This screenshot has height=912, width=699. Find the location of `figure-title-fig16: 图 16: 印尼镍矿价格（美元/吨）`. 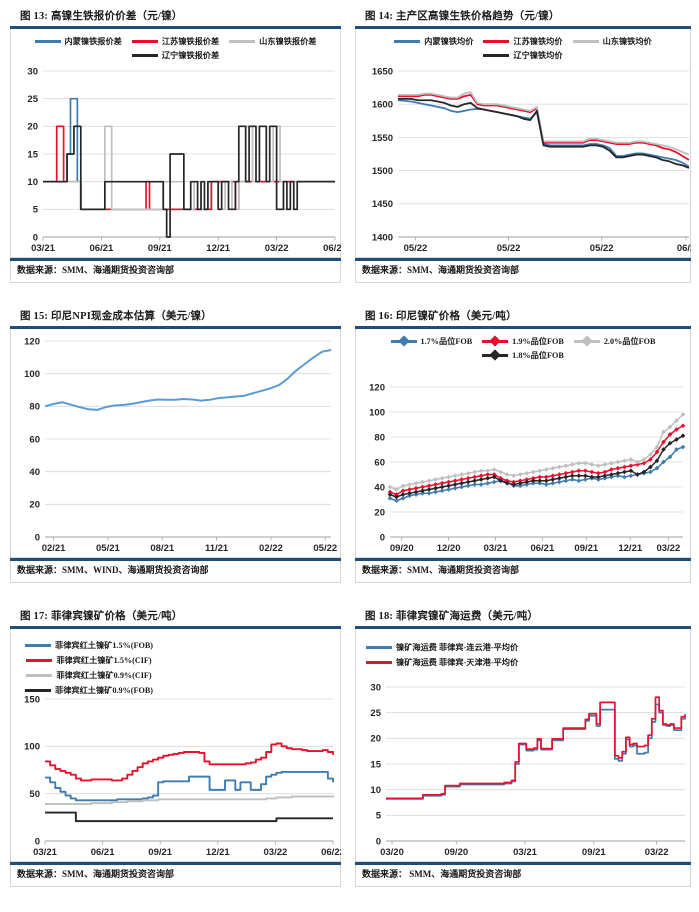

figure-title-fig16: 图 16: 印尼镍矿价格（美元/吨） is located at coordinates (441, 316).